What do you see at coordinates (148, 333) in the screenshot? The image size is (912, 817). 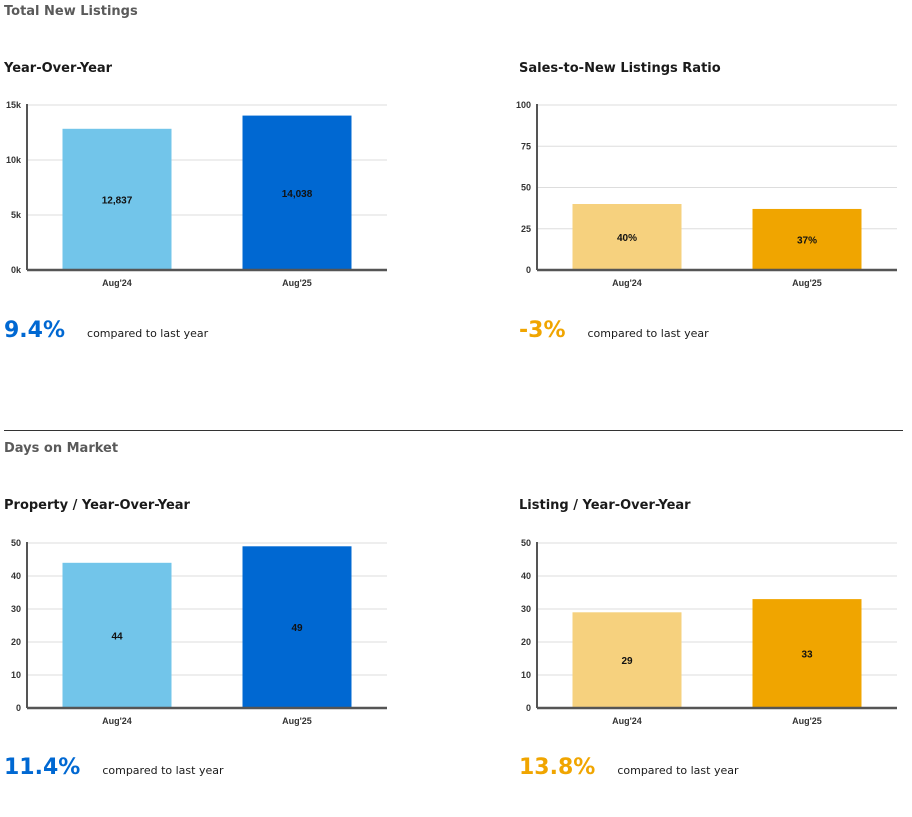 I see `stat-new-listings-label: compared to last year` at bounding box center [148, 333].